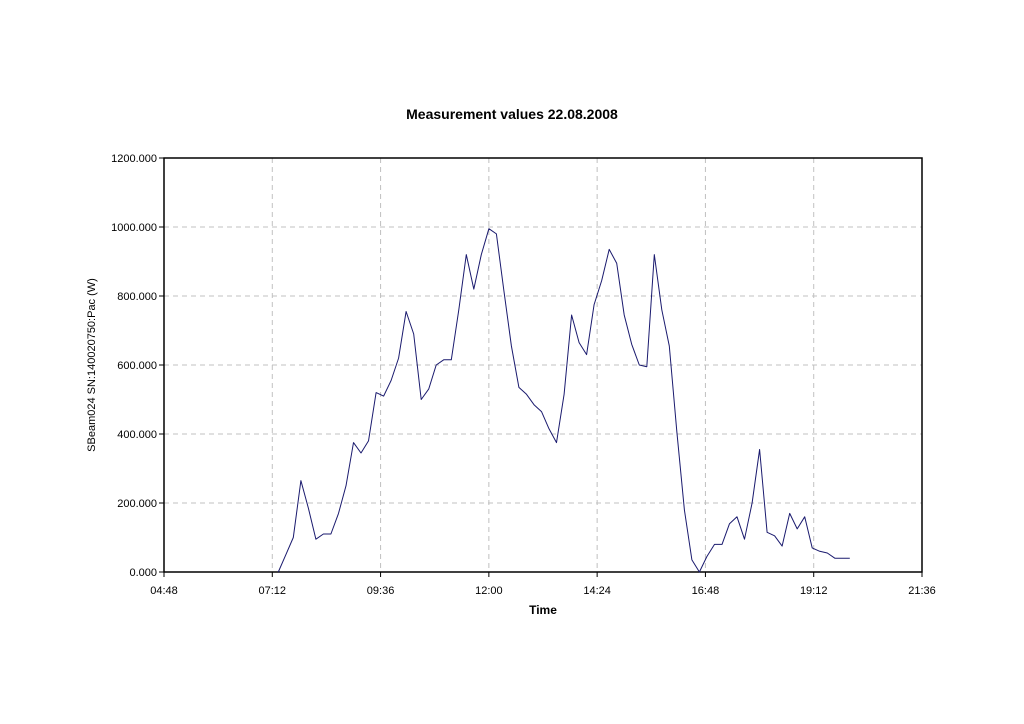 This screenshot has height=724, width=1024. I want to click on y-tick-label: 200.000, so click(137, 504).